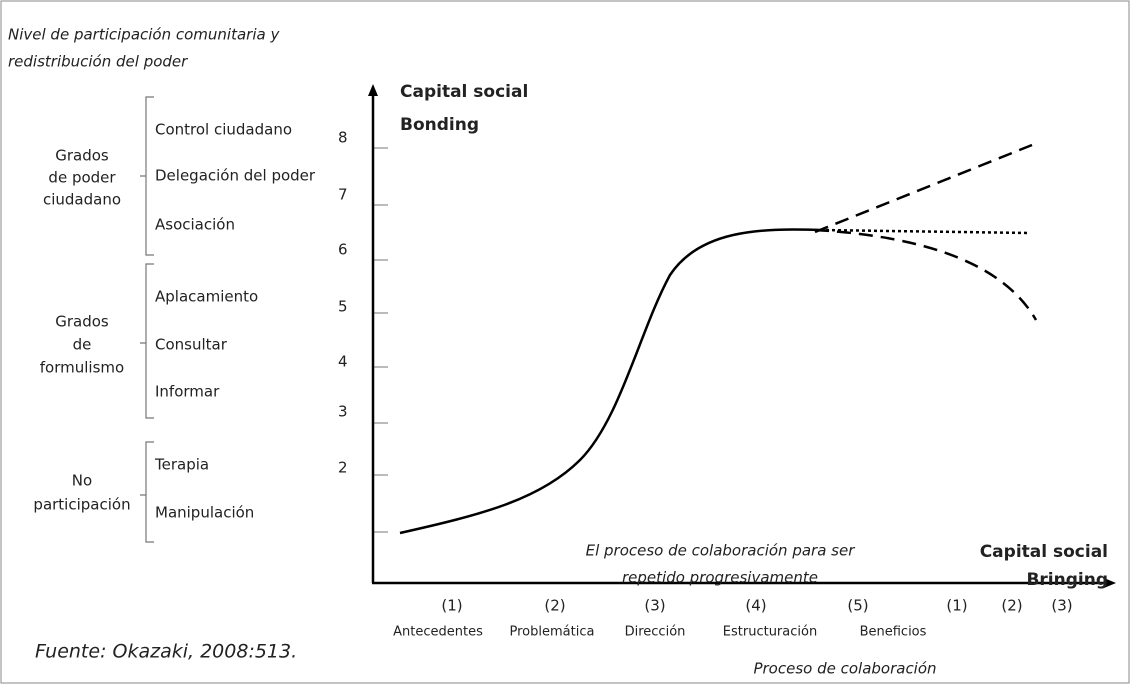 This screenshot has width=1130, height=684. I want to click on group-label: ciudadano, so click(82, 200).